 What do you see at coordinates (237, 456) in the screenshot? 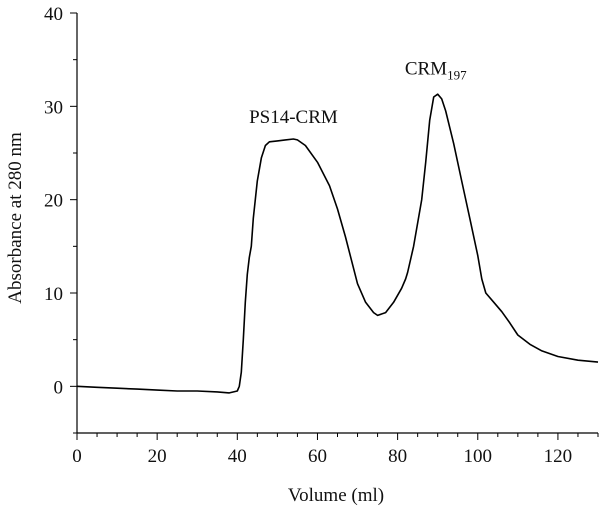
I see `x-tick-label: 40` at bounding box center [237, 456].